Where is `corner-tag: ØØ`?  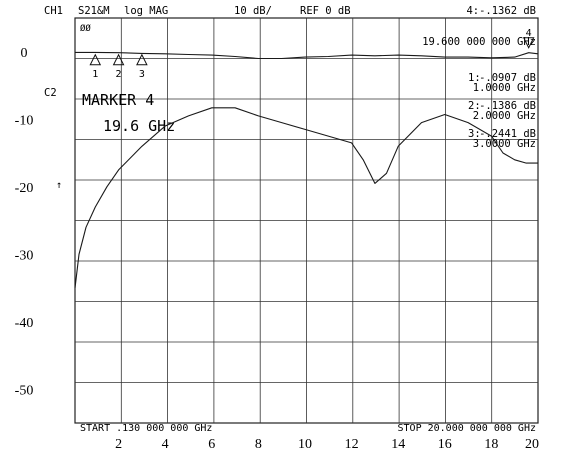
corner-tag: ØØ is located at coordinates (85, 28).